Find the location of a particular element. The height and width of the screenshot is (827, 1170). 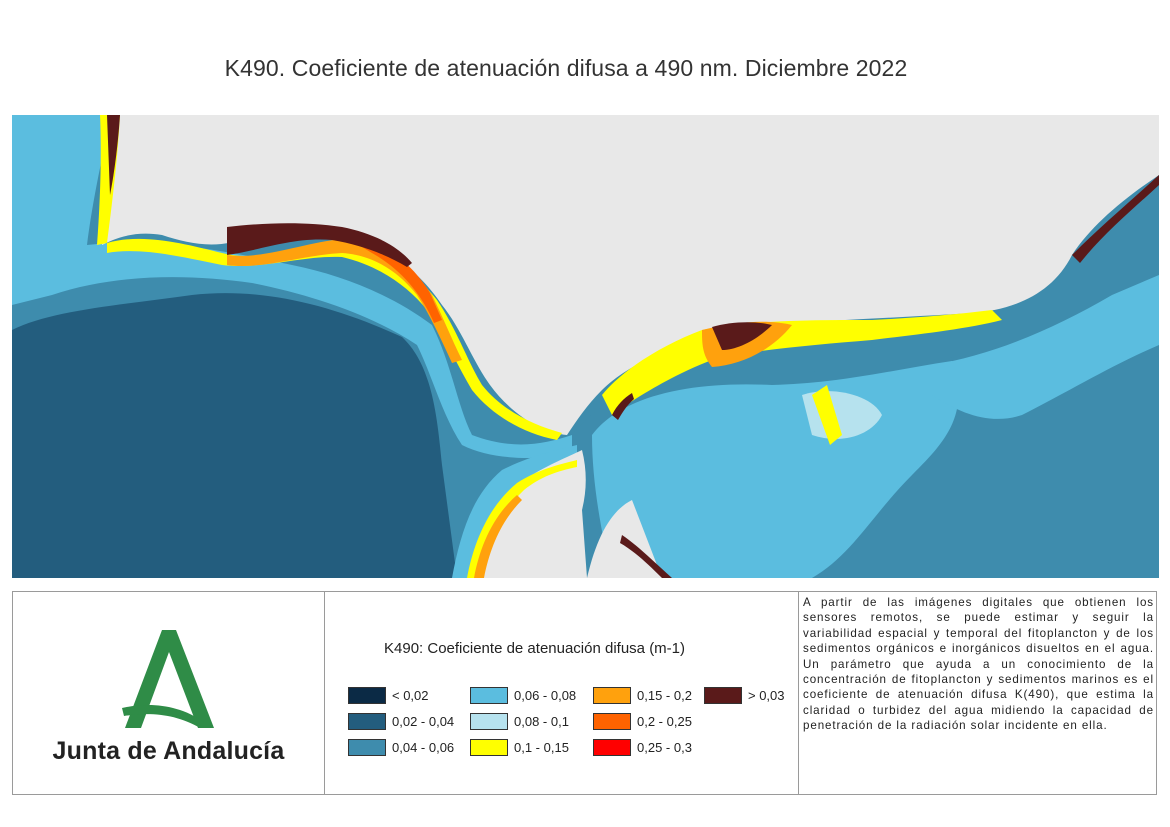

legend-label: 0,04 - 0,06 is located at coordinates (423, 747).